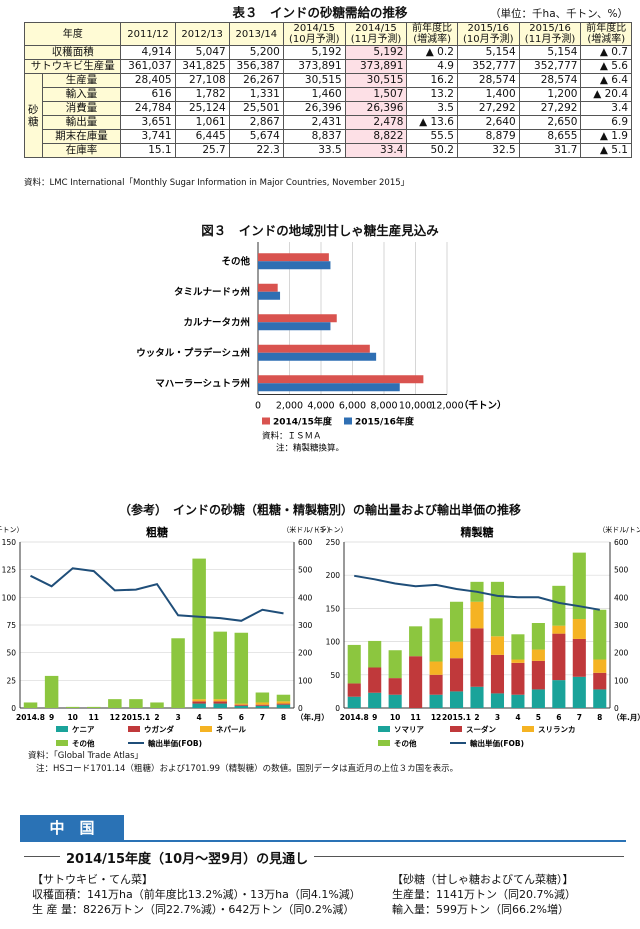 This screenshot has height=929, width=640. Describe the element at coordinates (11, 625) in the screenshot. I see `y-left-tick: 75` at that location.